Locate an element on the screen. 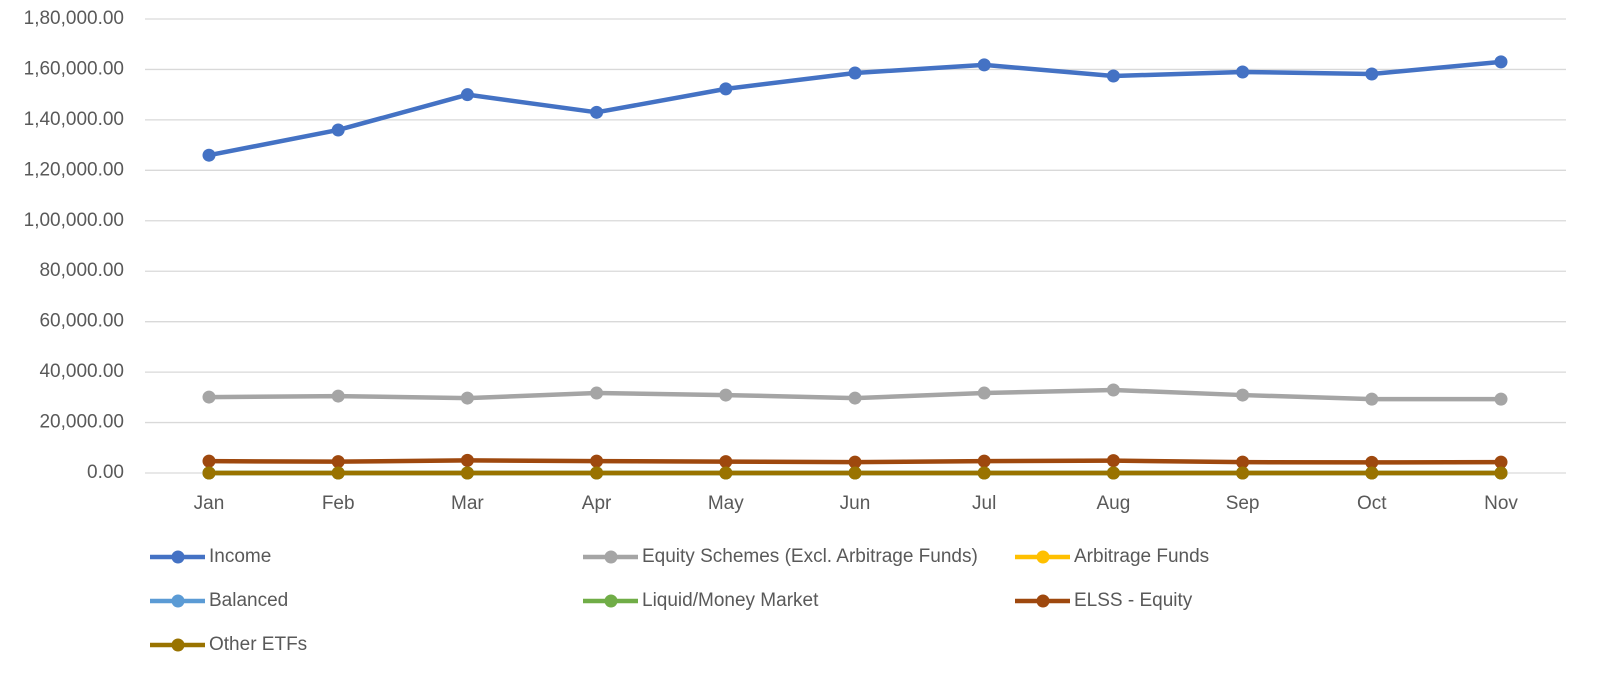  x-tick-label: Oct is located at coordinates (1372, 503).